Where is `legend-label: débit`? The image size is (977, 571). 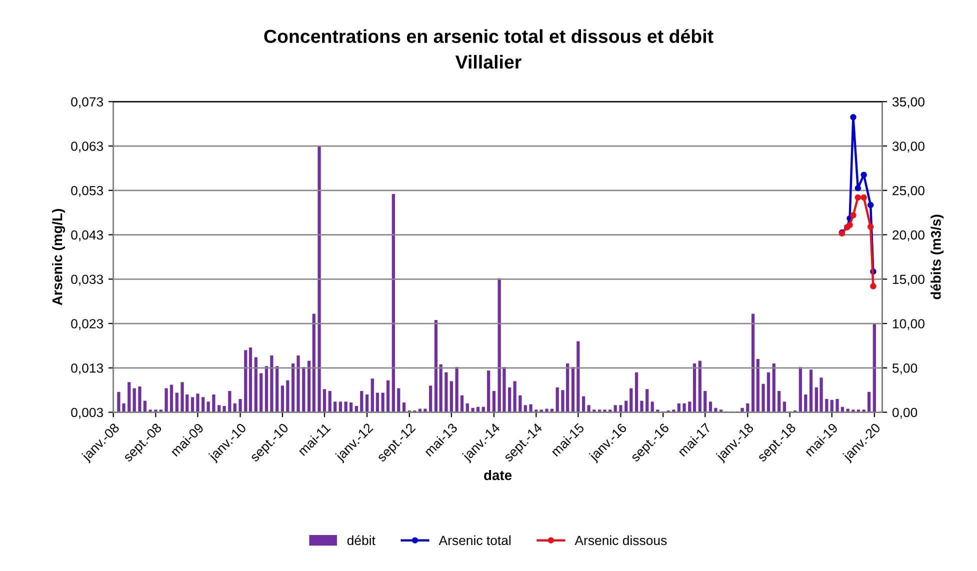
legend-label: débit is located at coordinates (361, 540).